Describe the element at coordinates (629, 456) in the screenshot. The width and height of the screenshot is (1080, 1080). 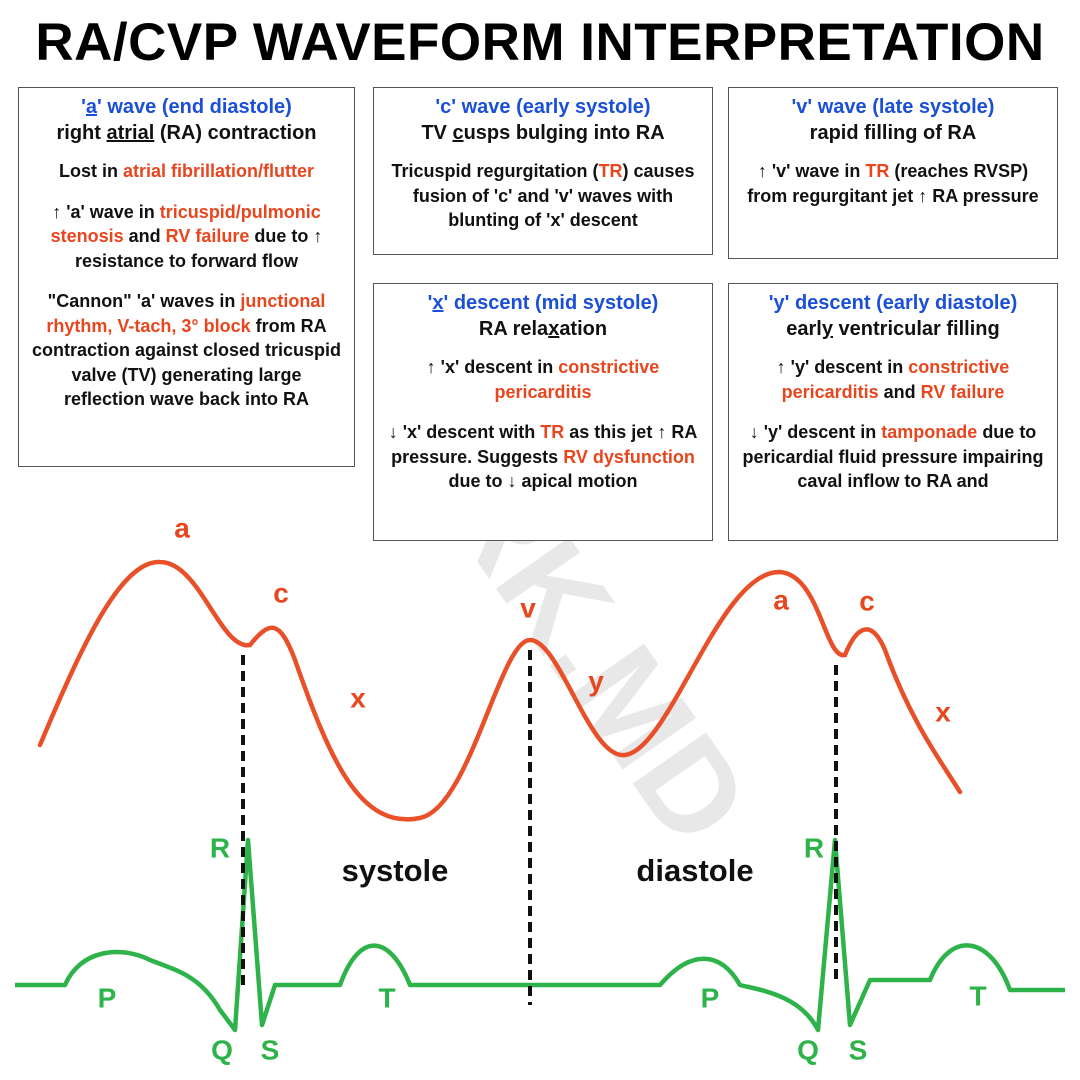
I see `text-run: RV dysfunction` at that location.